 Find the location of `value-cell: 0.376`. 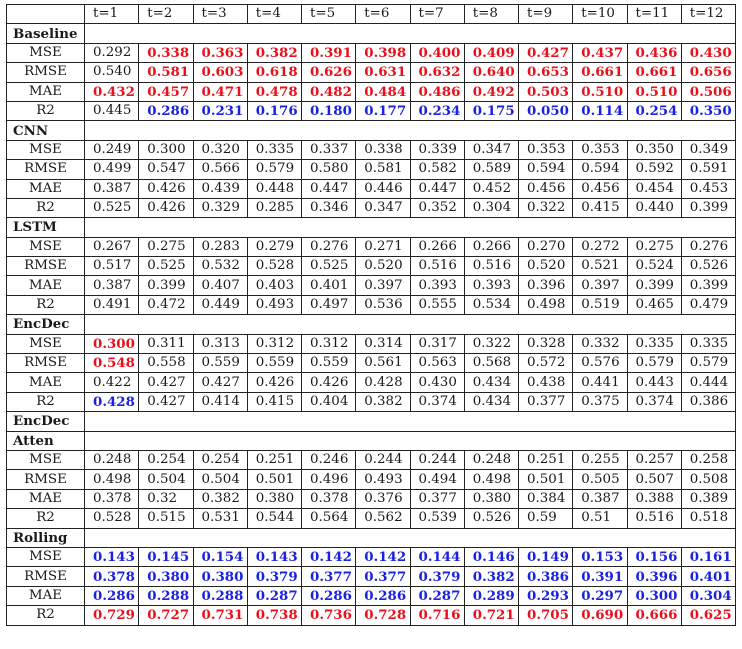

value-cell: 0.376 is located at coordinates (383, 499).